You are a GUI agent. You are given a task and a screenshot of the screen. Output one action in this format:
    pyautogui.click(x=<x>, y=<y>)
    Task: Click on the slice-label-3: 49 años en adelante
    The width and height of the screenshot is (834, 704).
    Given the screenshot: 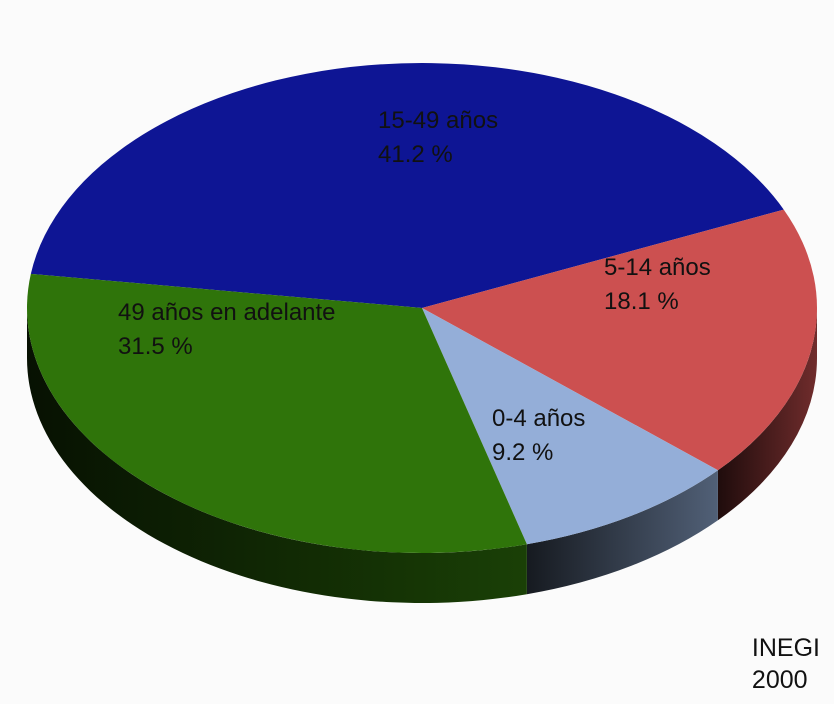 What is the action you would take?
    pyautogui.click(x=227, y=312)
    